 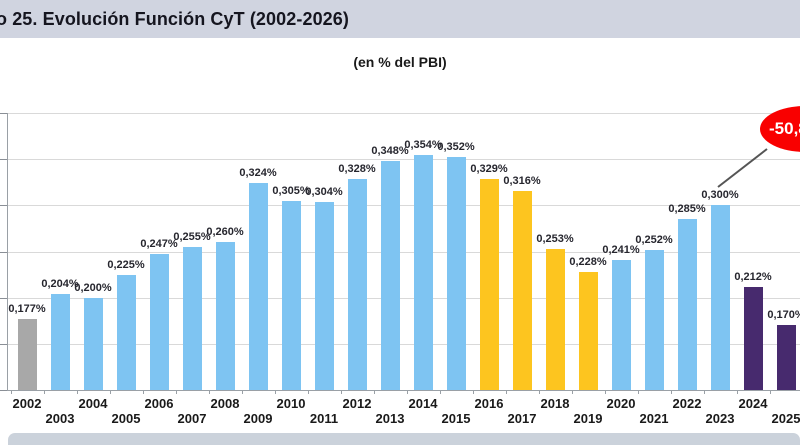 I want to click on bar-2024, so click(x=753, y=338).